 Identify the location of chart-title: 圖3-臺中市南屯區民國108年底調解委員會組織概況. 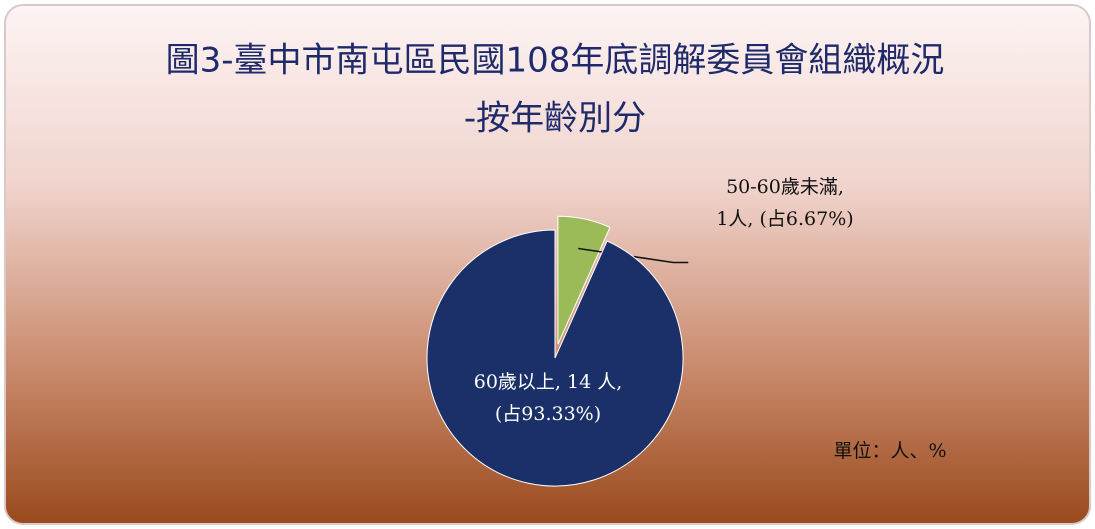
(555, 61).